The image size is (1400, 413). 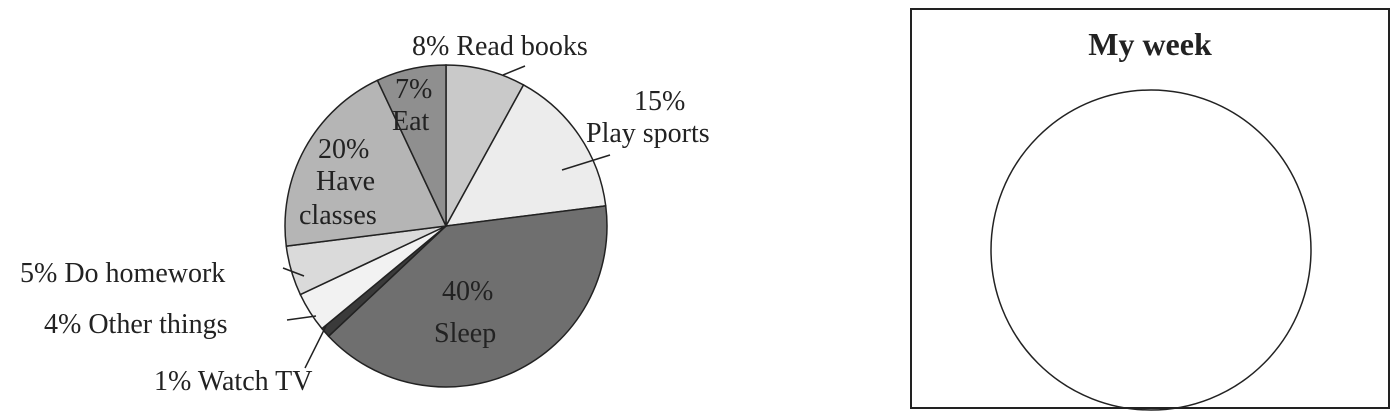 I want to click on label-sleep-pct: 40%, so click(x=467, y=291).